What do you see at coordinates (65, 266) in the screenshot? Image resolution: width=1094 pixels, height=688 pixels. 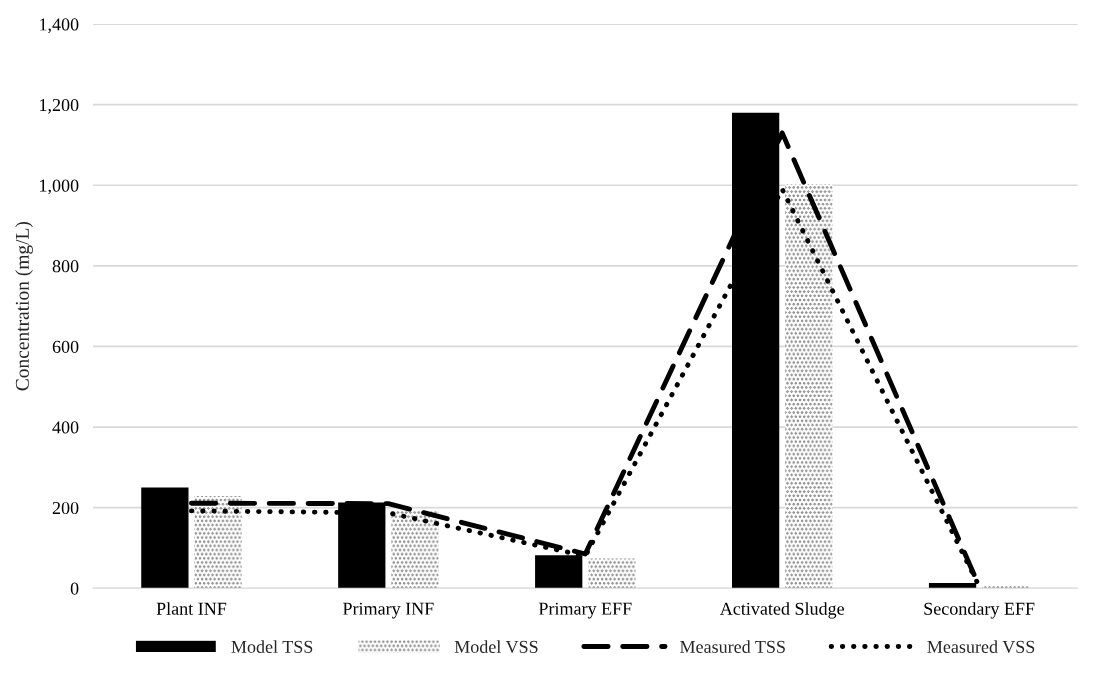 I see `y-tick-label: 800` at bounding box center [65, 266].